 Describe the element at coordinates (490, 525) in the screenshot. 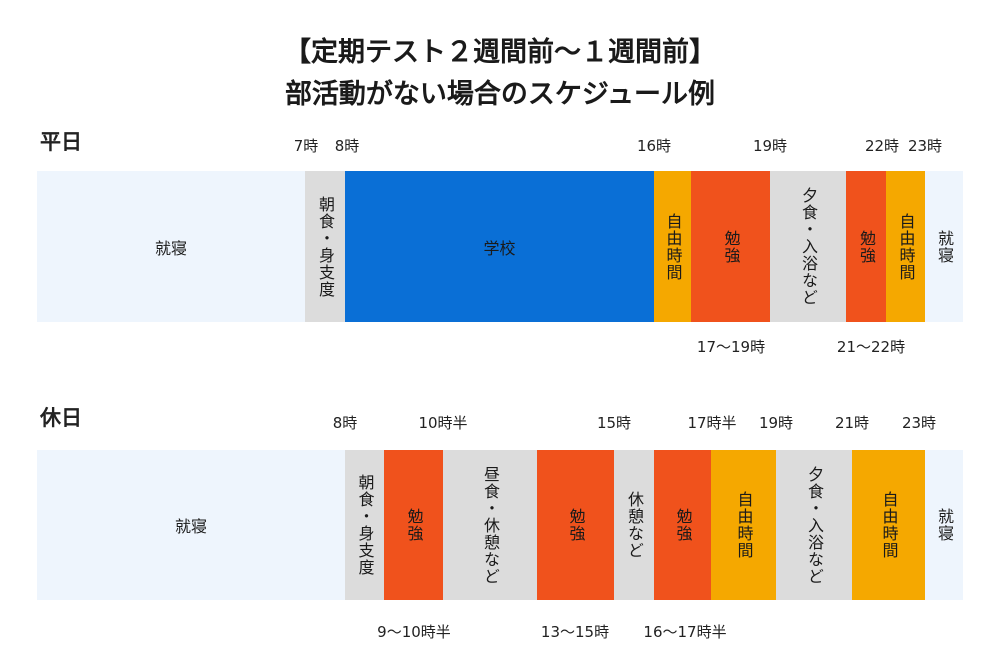

I see `segment-lunch-rest: 昼食・休憩など` at that location.